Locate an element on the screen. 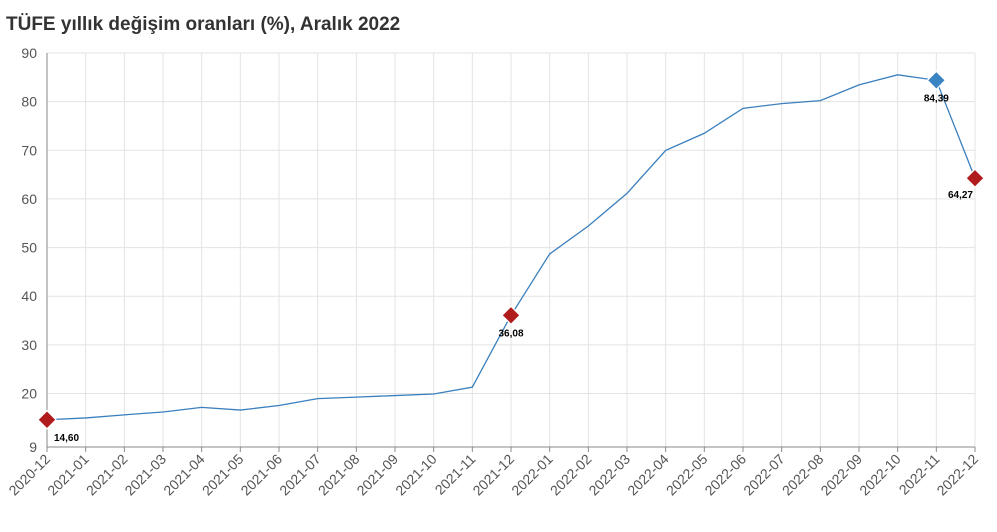  x-tick-label: 2021-01 is located at coordinates (68, 475).